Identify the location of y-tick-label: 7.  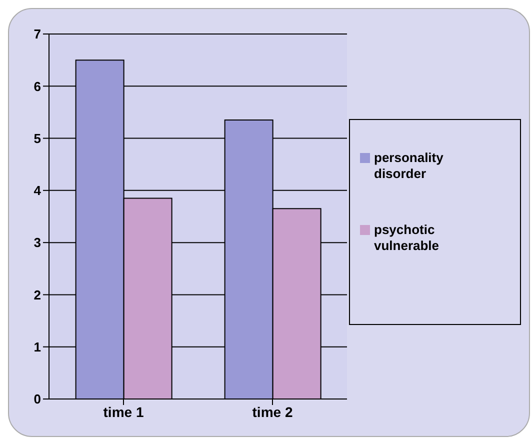
(37, 34).